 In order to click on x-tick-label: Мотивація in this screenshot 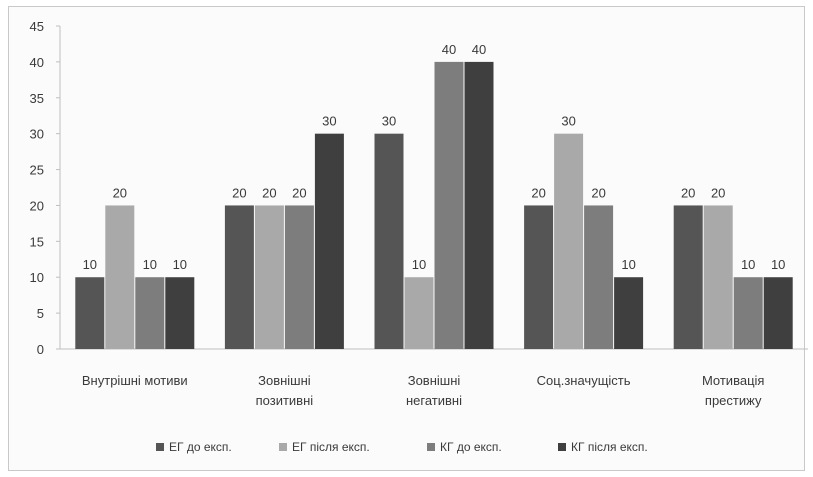, I will do `click(733, 380)`.